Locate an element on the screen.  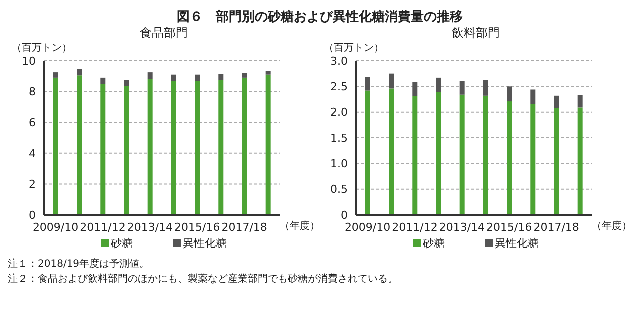
y-tick-label: 6 is located at coordinates (32, 123).